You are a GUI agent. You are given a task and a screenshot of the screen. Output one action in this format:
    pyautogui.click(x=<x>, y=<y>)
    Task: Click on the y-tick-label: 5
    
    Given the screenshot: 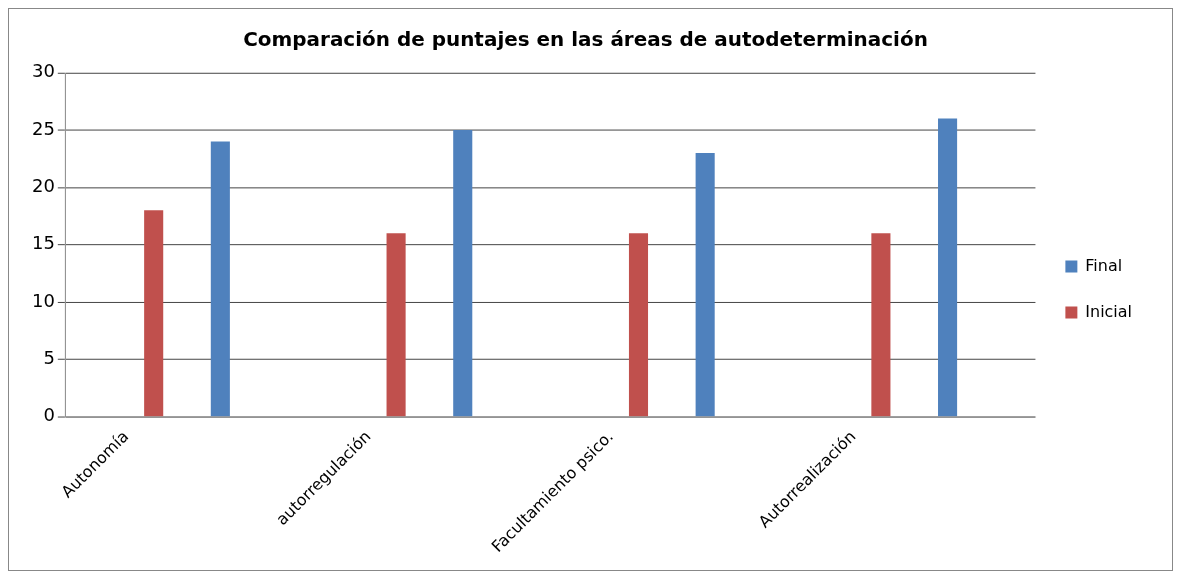 What is the action you would take?
    pyautogui.click(x=49, y=357)
    